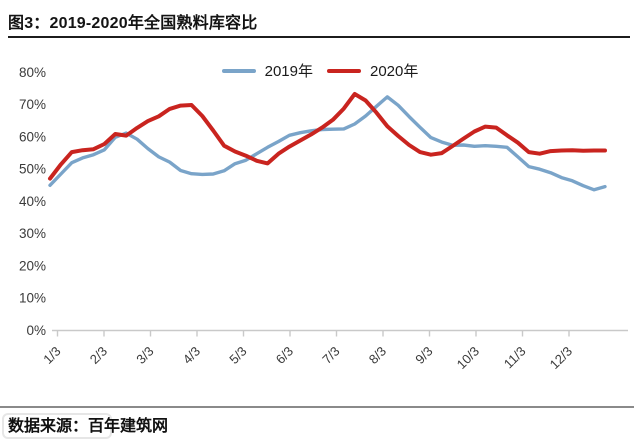 This screenshot has width=640, height=439. What do you see at coordinates (330, 355) in the screenshot?
I see `x-tick-label: 7/3` at bounding box center [330, 355].